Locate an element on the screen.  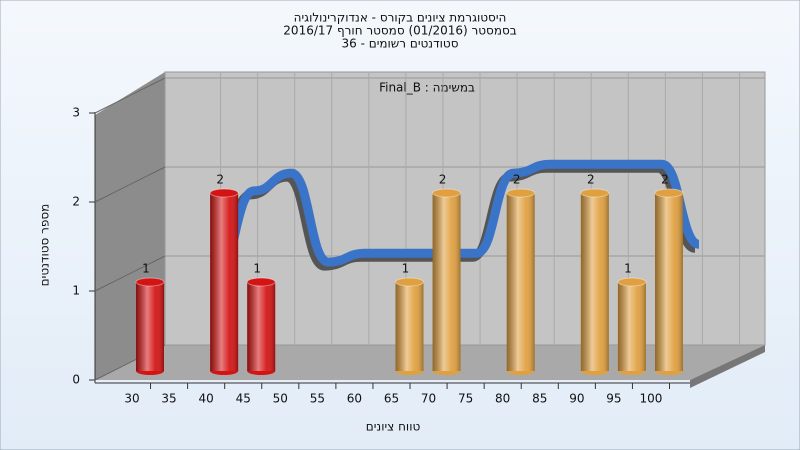
chart-title: בסמסטר (01/2016) סמסטר חורף 2016/17 is located at coordinates (399, 31).